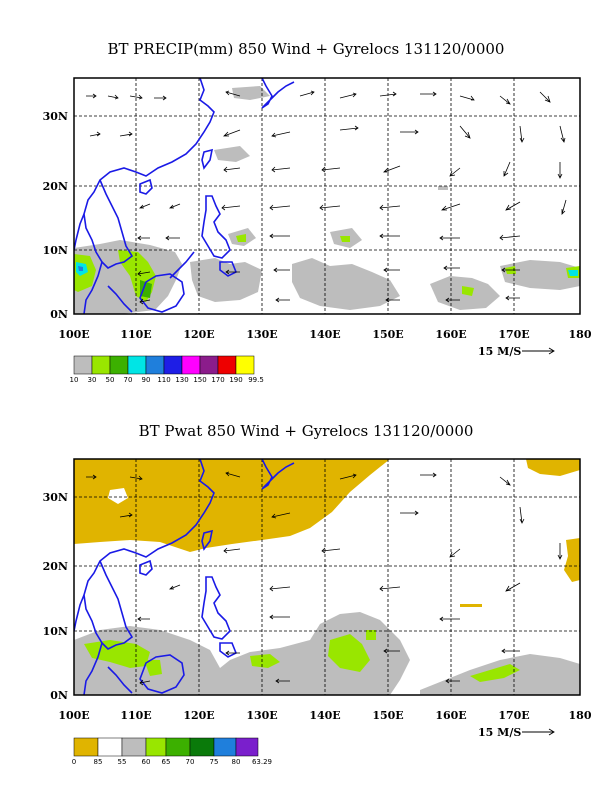 The height and width of the screenshot is (792, 612). I want to click on panel2-lat-label: 10N, so click(55, 631).